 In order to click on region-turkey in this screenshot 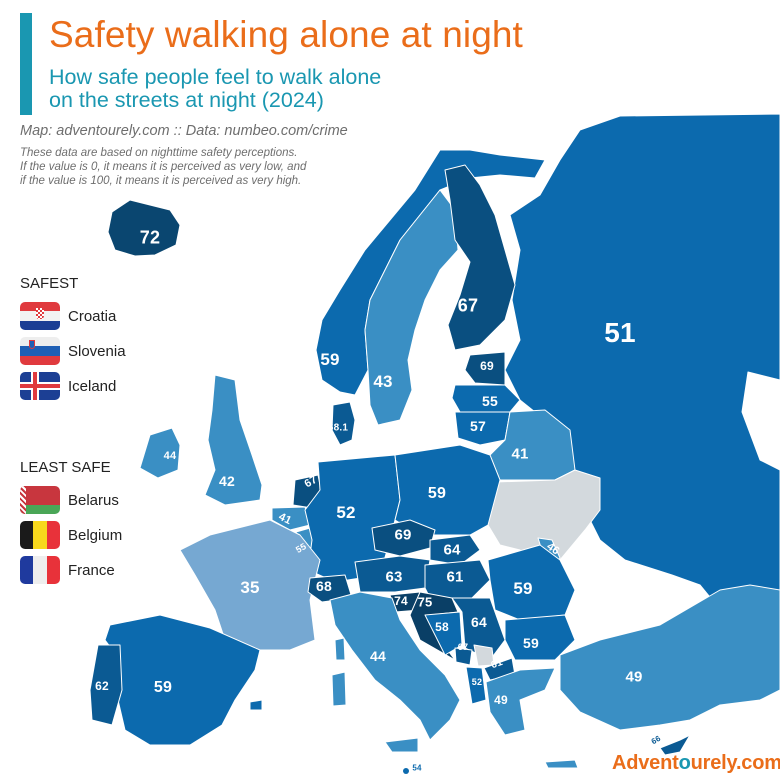, I will do `click(669, 657)`.